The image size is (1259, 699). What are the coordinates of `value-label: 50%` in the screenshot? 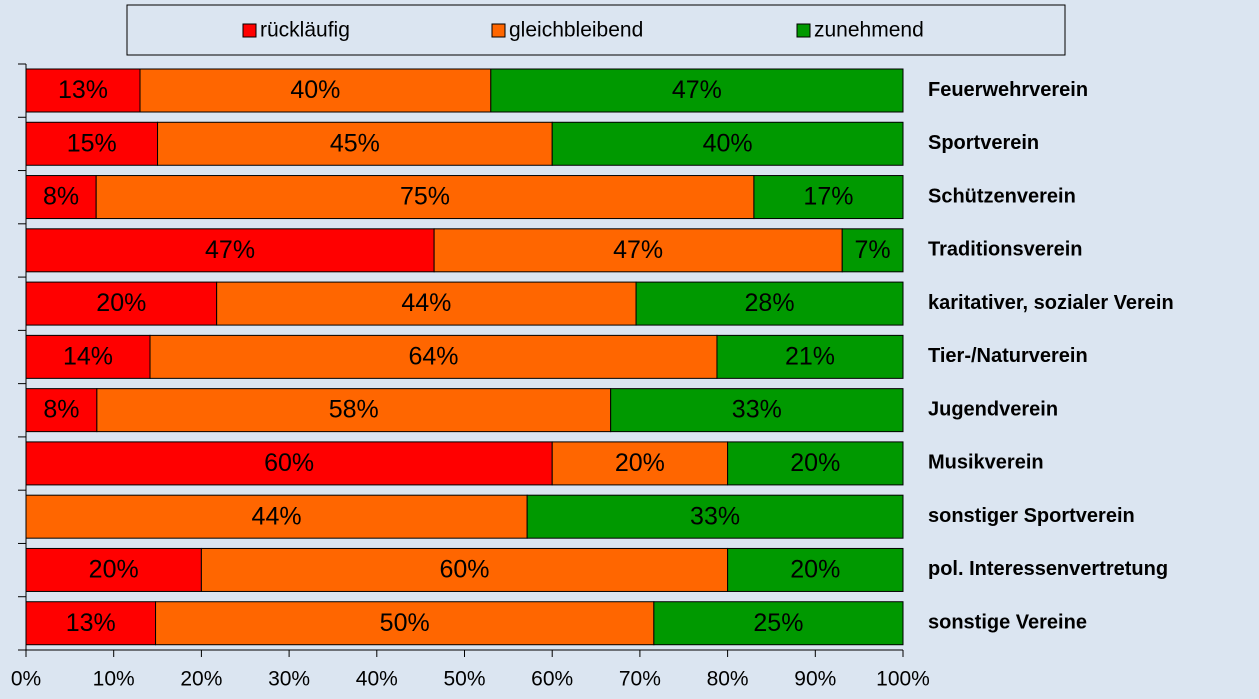 It's located at (405, 623).